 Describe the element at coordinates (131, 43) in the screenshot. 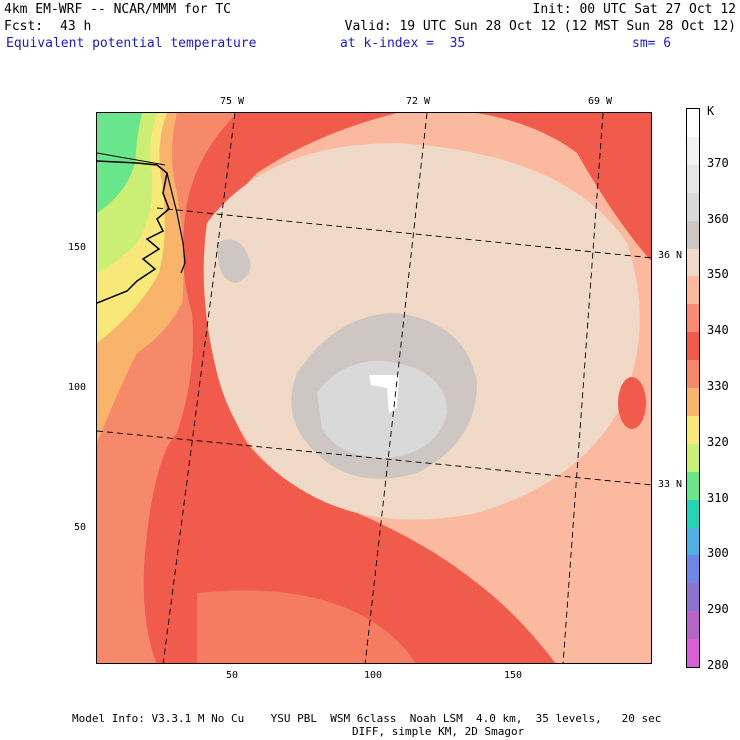

I see `field-name: Equivalent potential temperature` at that location.